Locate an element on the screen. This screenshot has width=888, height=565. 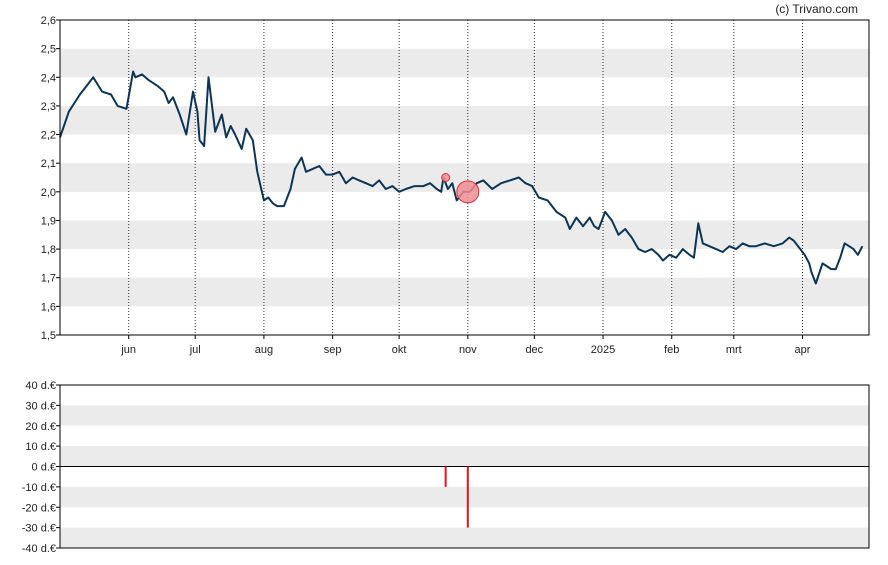
time-tick-label: 2025 is located at coordinates (603, 350).